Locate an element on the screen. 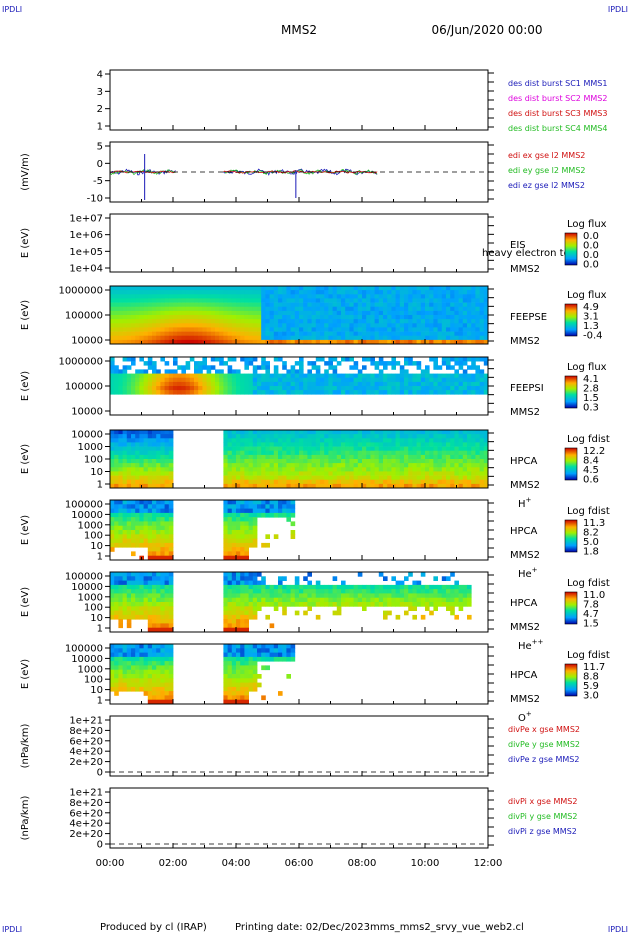 The width and height of the screenshot is (630, 934). colorbar is located at coordinates (571, 680).